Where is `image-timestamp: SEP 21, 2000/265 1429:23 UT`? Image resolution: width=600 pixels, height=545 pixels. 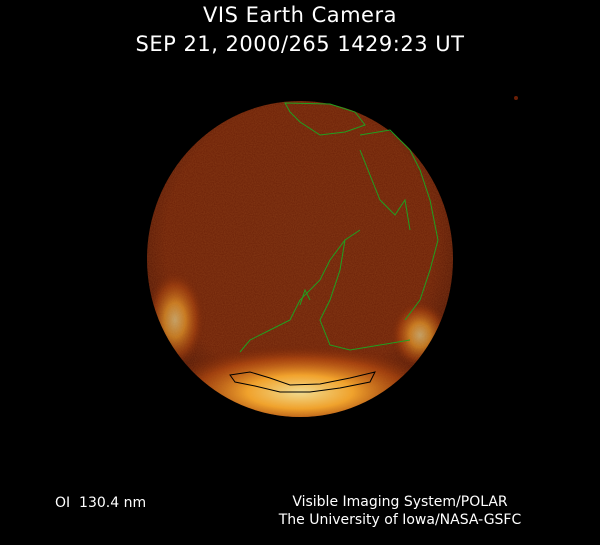 image-timestamp: SEP 21, 2000/265 1429:23 UT is located at coordinates (300, 44).